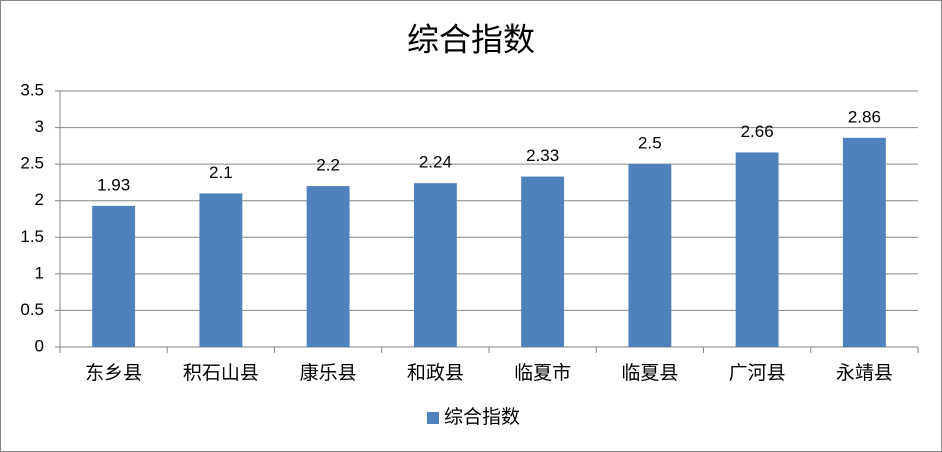  Describe the element at coordinates (39, 345) in the screenshot. I see `y-tick-label: 0` at that location.